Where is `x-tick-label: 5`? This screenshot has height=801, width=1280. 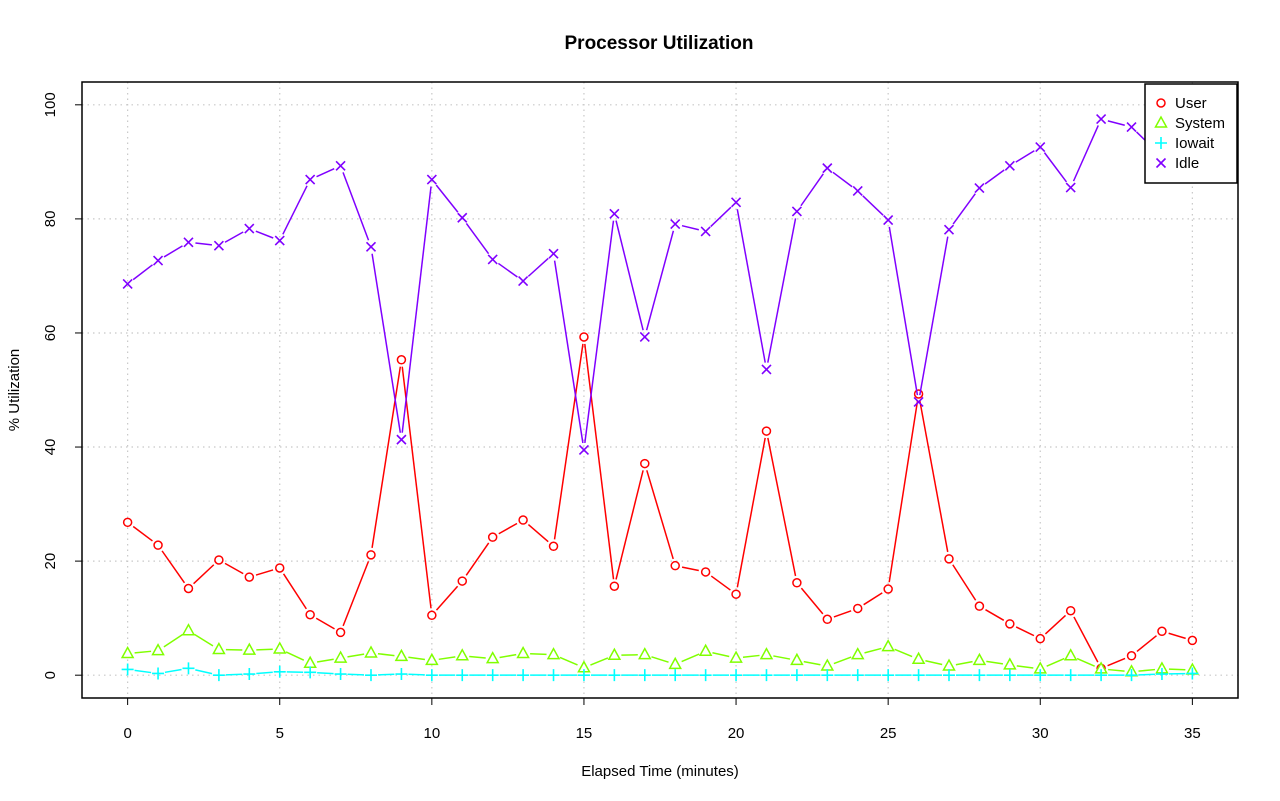
x-tick-label: 5 is located at coordinates (280, 733).